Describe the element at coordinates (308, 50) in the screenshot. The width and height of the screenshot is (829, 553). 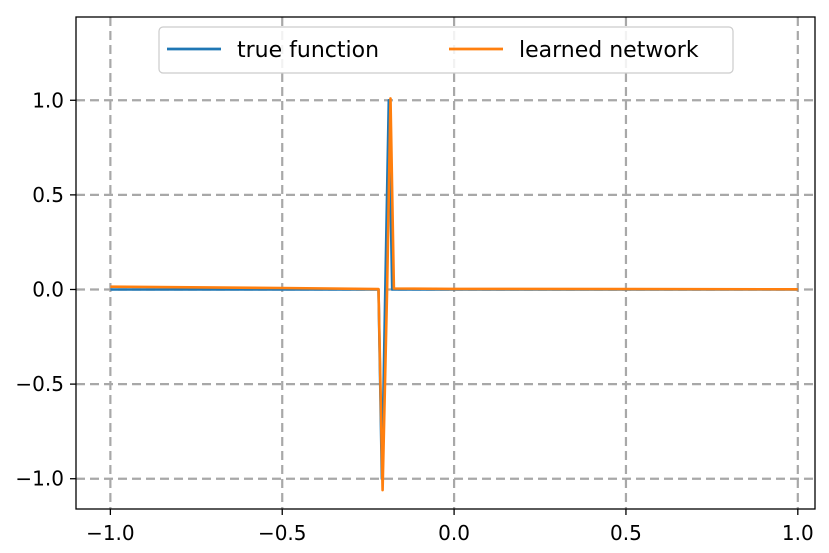
I see `legend-label: true function` at that location.